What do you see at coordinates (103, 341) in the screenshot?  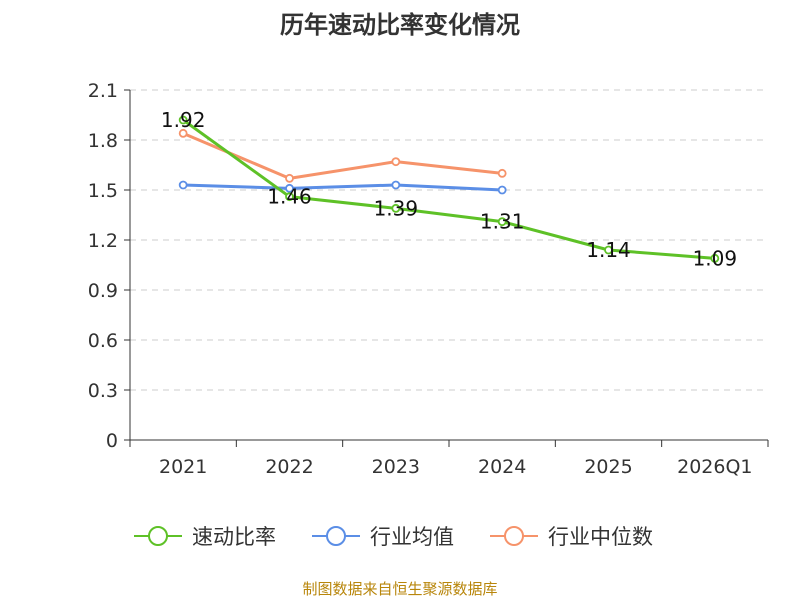 I see `y-tick-label: 0.6` at bounding box center [103, 341].